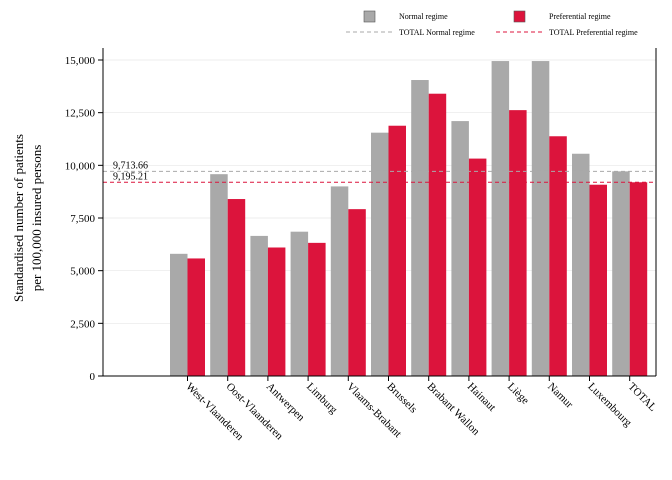 This screenshot has width=672, height=480. I want to click on reference-line-label: 9,713.66, so click(130, 165).